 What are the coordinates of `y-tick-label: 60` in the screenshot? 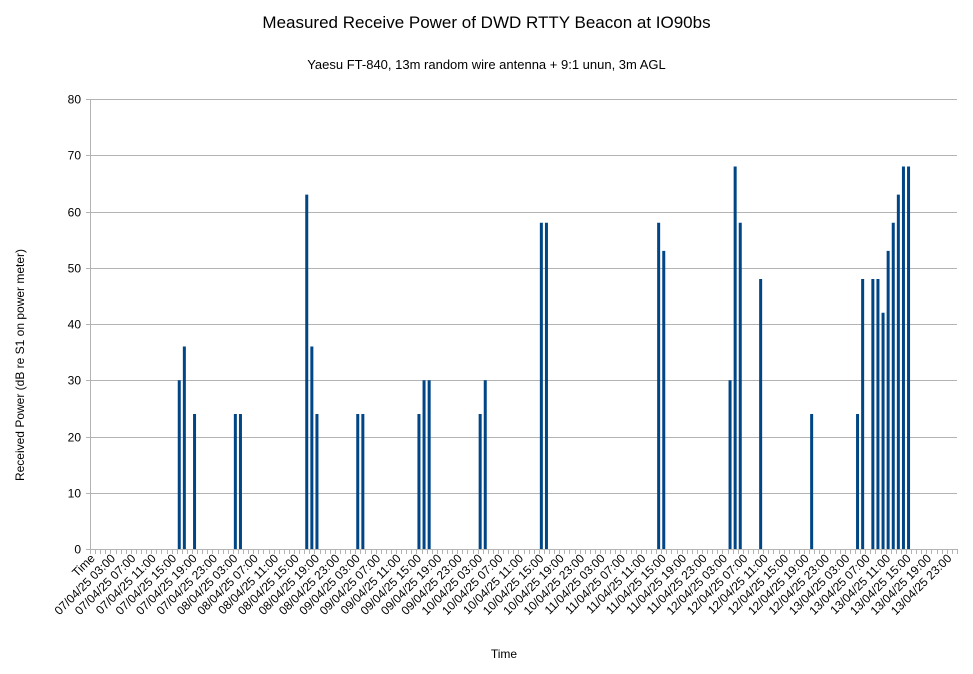 It's located at (75, 213).